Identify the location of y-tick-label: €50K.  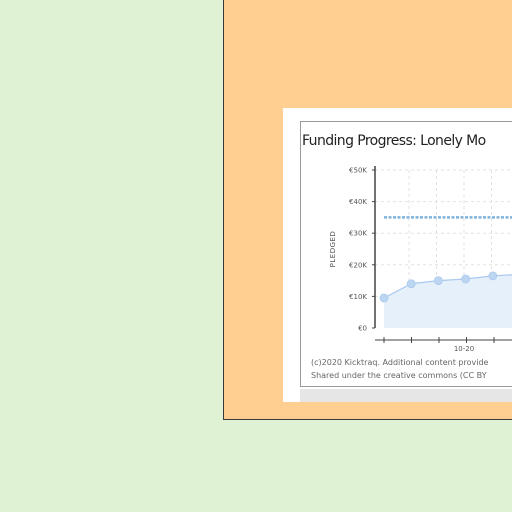
(358, 171).